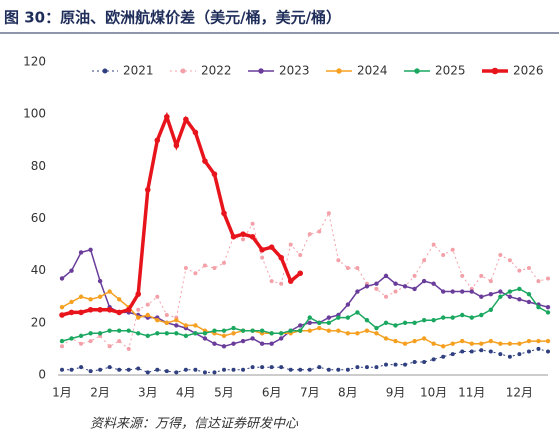 The image size is (559, 446). What do you see at coordinates (396, 393) in the screenshot?
I see `x-tick-label: 9月` at bounding box center [396, 393].